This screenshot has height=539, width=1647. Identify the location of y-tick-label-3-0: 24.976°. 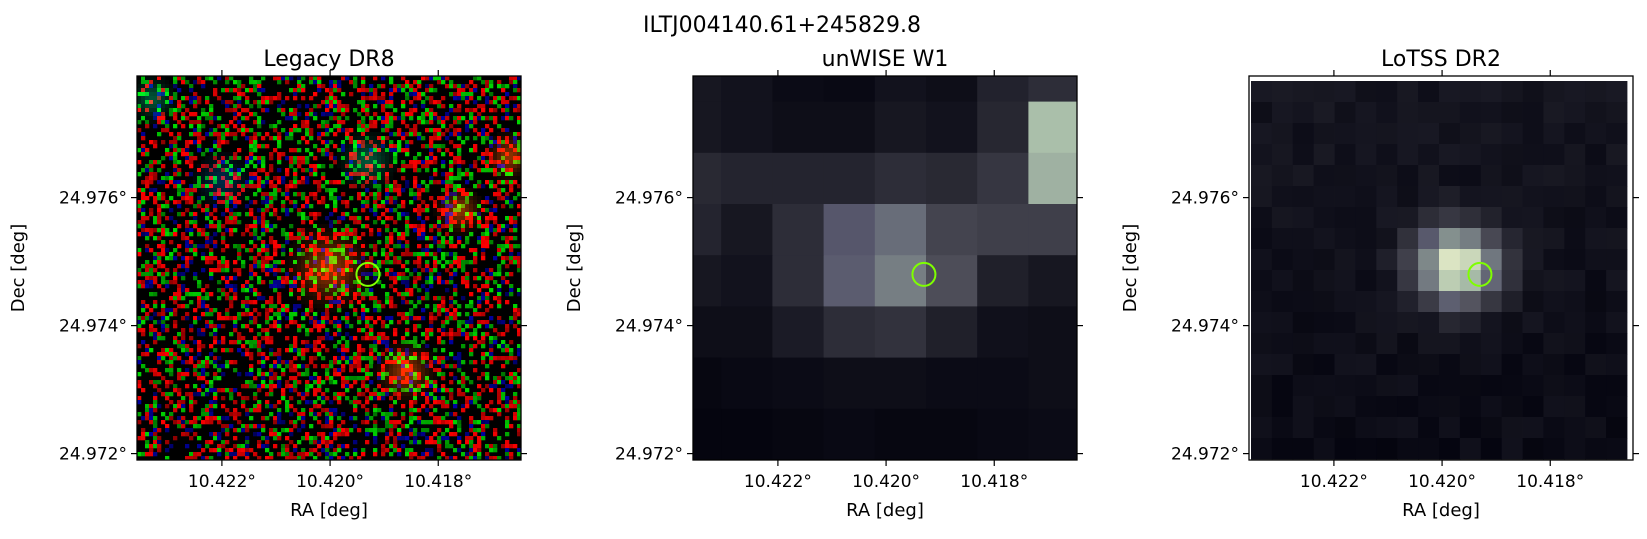
(1205, 199).